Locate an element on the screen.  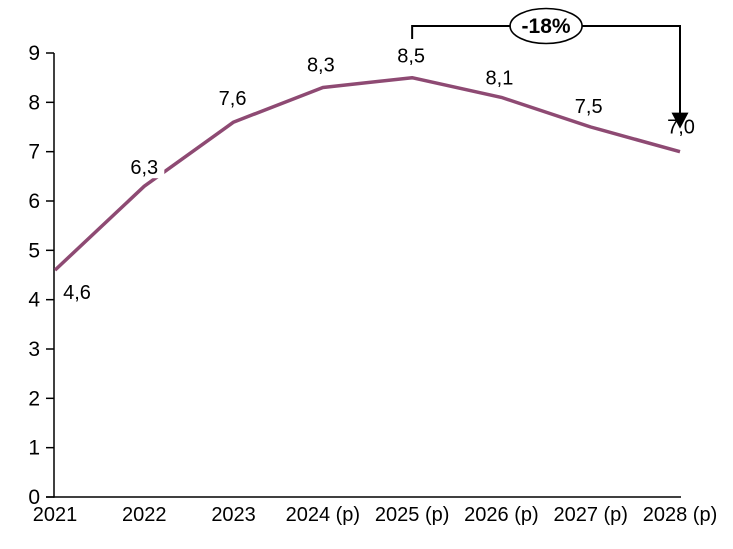
annotation-ellipse is located at coordinates (546, 26).